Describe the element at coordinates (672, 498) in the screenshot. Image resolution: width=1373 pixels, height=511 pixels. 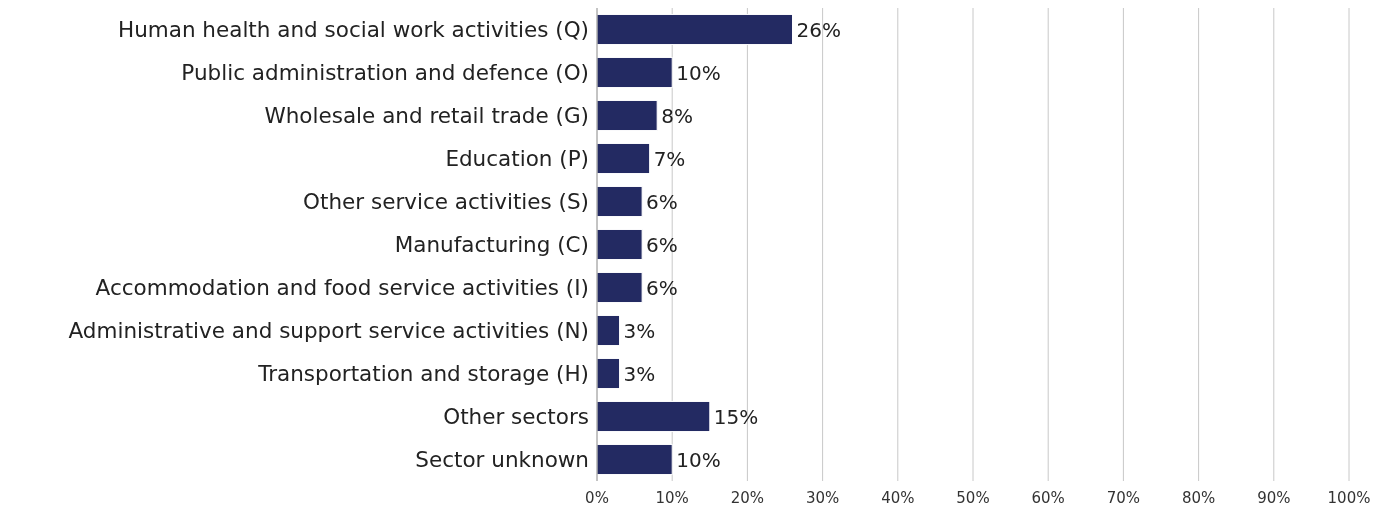
I see `x-tick-label: 10%` at that location.